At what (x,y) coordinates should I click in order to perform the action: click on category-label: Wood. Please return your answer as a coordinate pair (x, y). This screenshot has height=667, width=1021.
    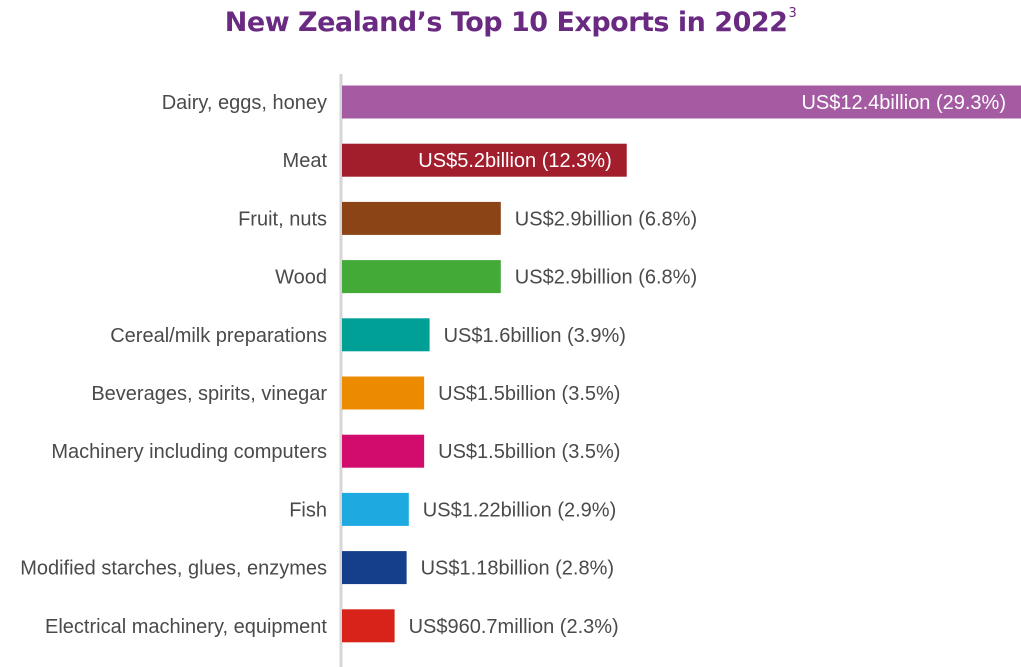
    Looking at the image, I should click on (301, 278).